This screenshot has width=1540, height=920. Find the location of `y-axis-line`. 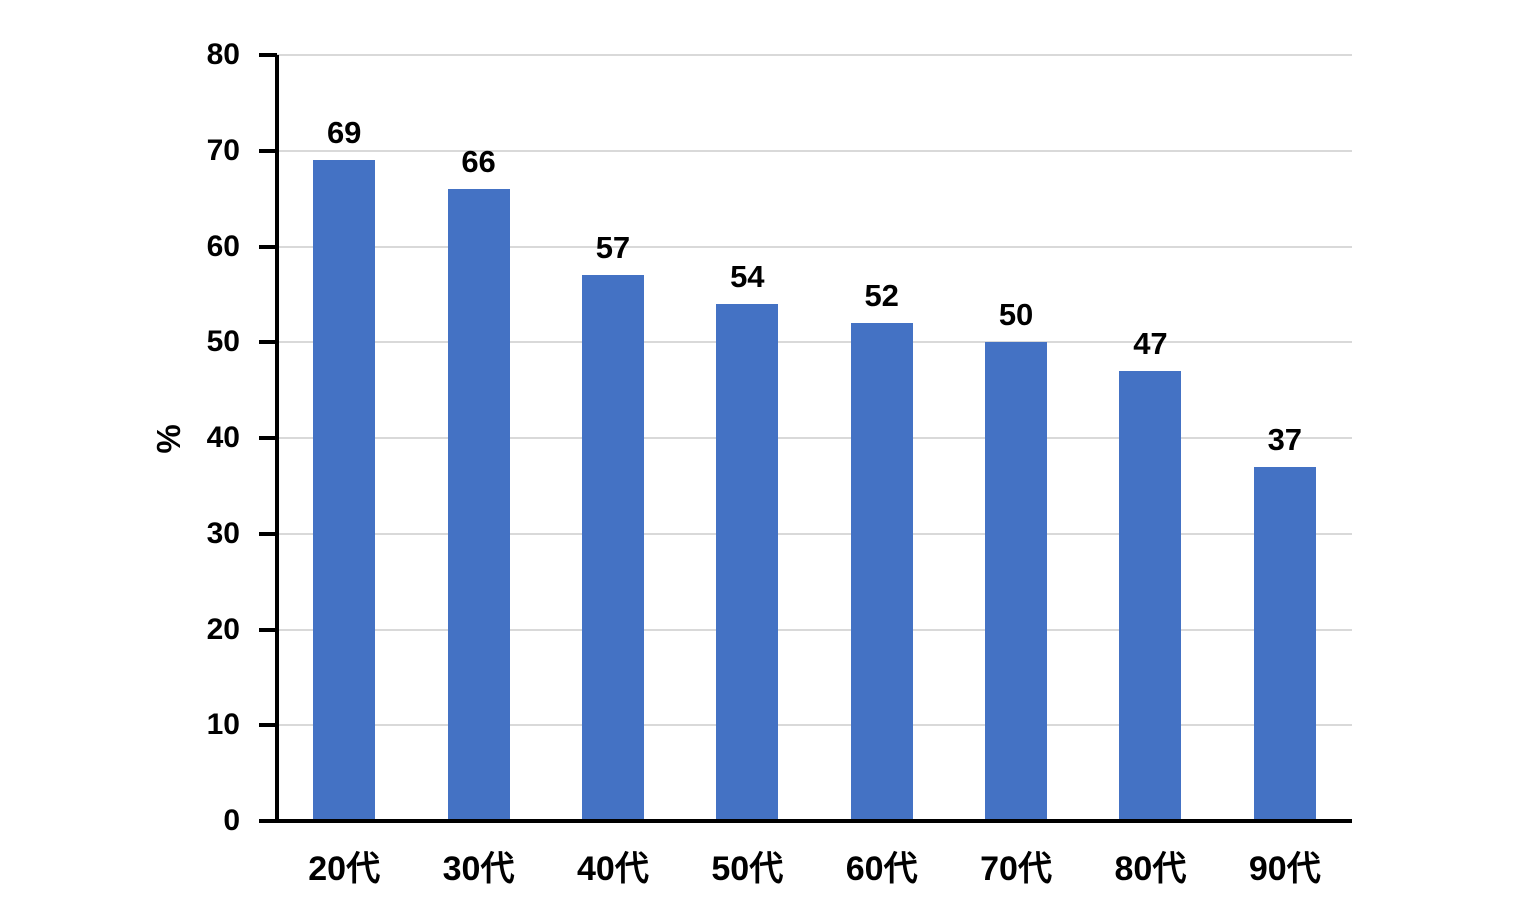

y-axis-line is located at coordinates (277, 439).